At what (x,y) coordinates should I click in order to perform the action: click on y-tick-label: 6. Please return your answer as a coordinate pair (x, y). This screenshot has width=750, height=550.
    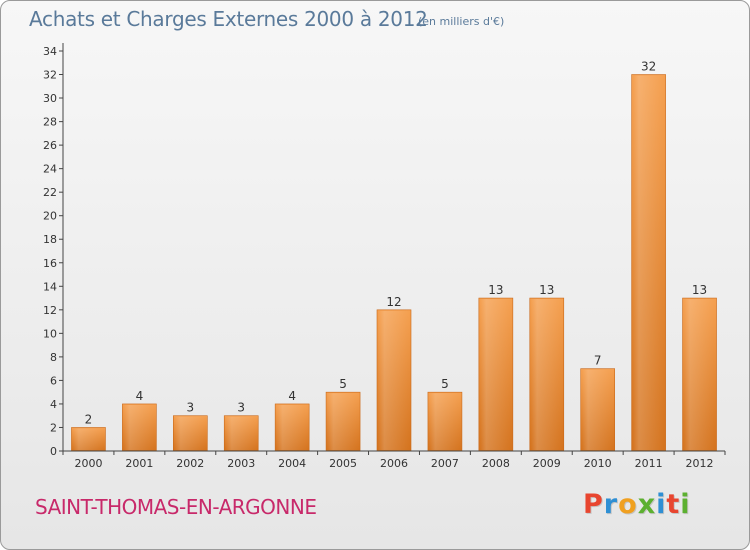
    Looking at the image, I should click on (53, 380).